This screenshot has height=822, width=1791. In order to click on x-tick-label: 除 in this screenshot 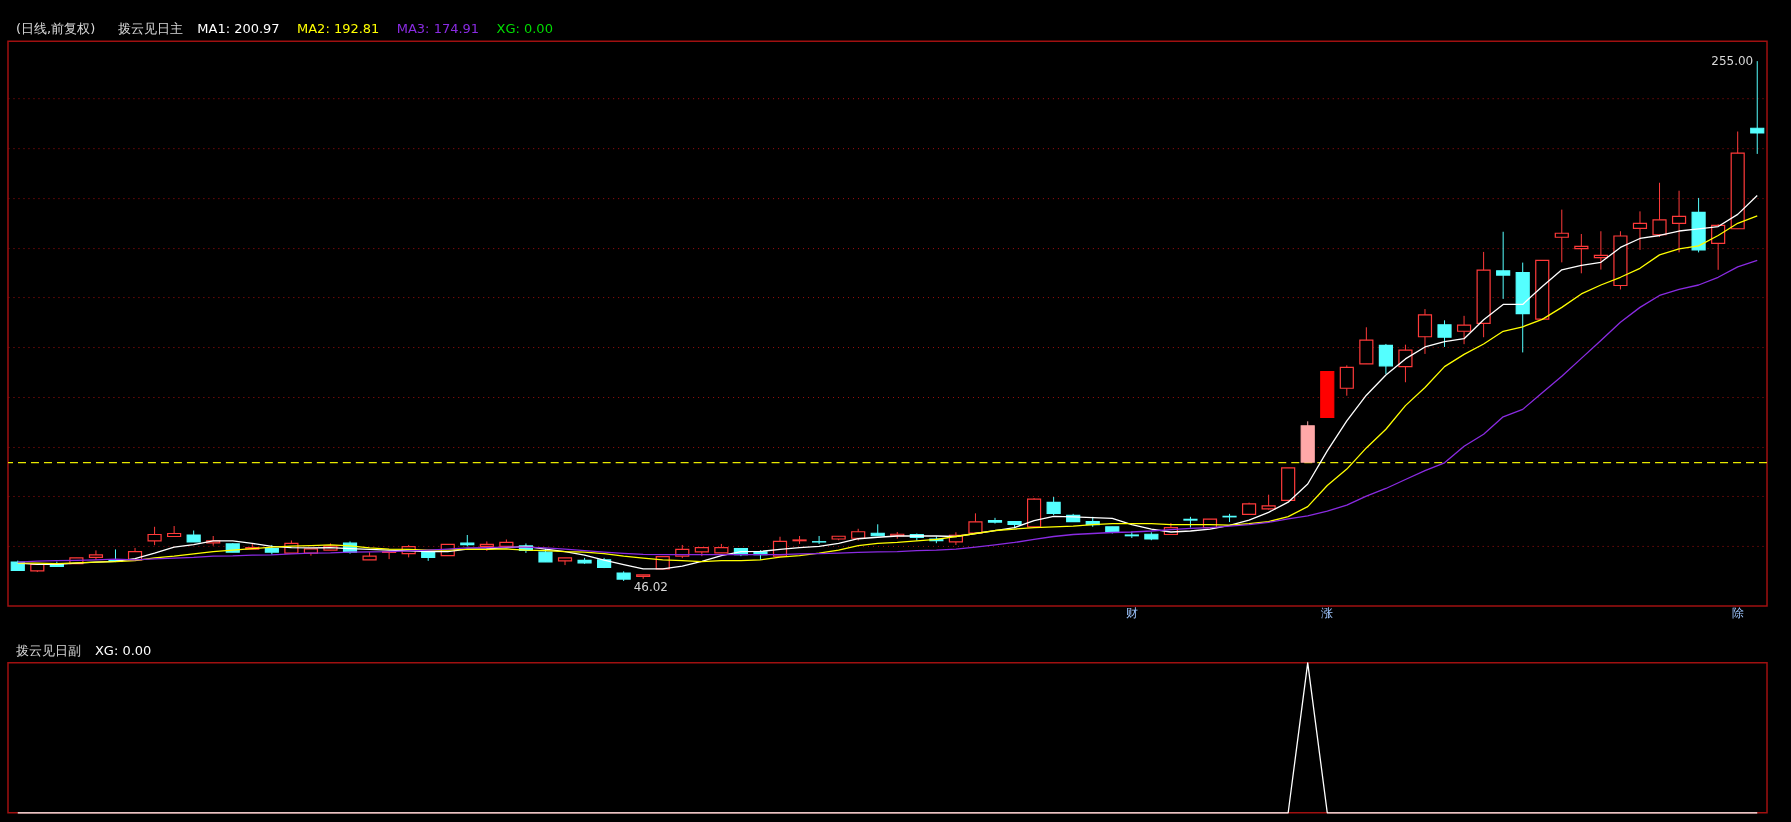, I will do `click(1737, 613)`.